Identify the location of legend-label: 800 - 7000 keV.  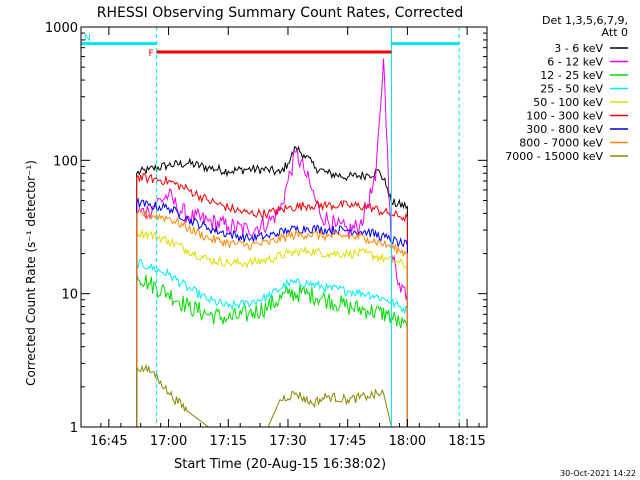
(561, 143).